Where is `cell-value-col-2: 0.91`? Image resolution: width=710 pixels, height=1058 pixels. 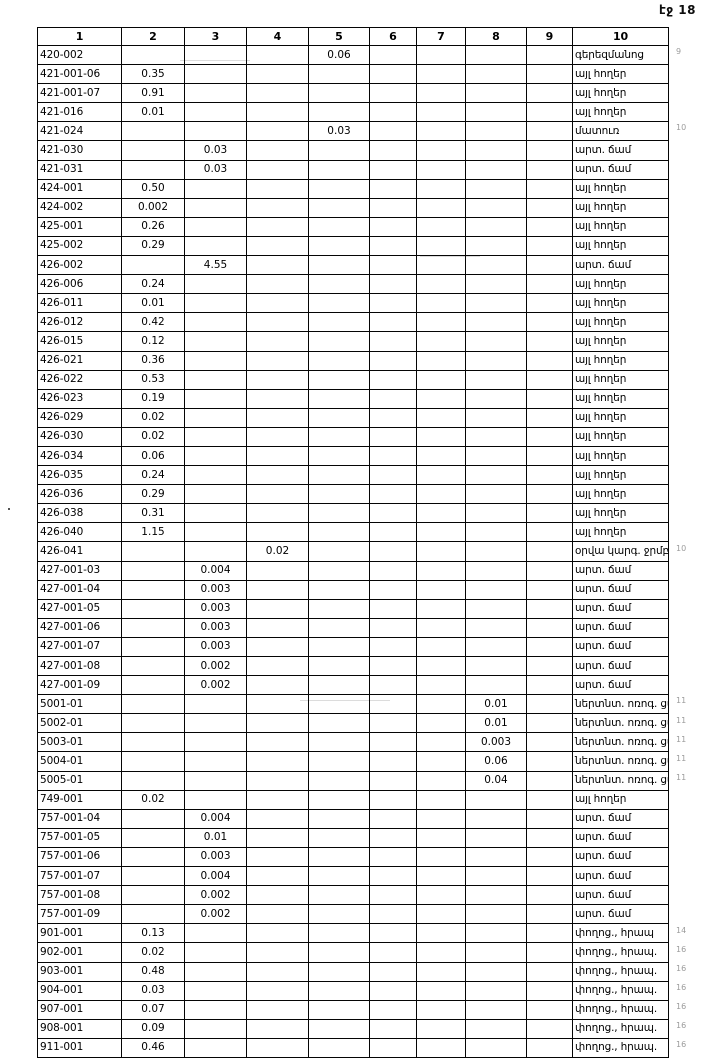
cell-value-col-2: 0.91 is located at coordinates (153, 93).